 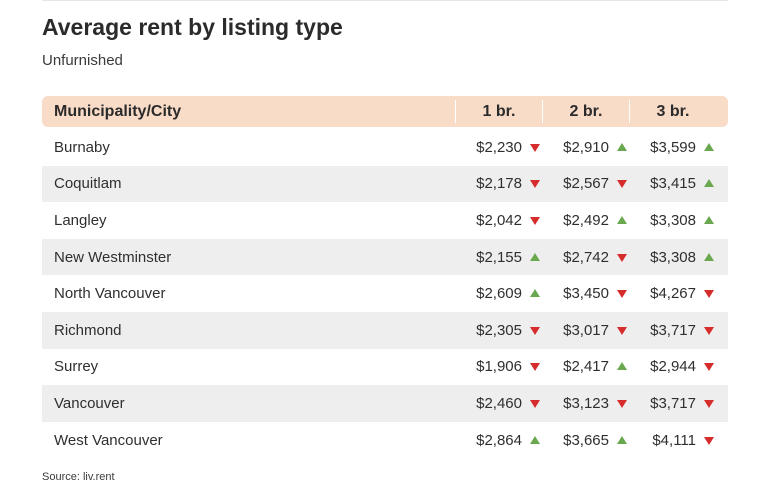 What do you see at coordinates (113, 257) in the screenshot?
I see `city-name: New Westminster` at bounding box center [113, 257].